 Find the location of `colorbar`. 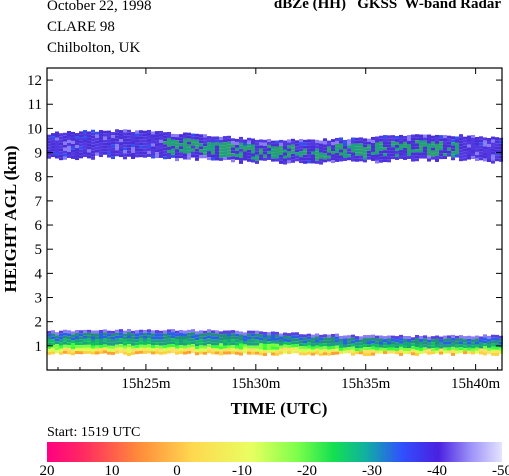

colorbar is located at coordinates (274, 452).